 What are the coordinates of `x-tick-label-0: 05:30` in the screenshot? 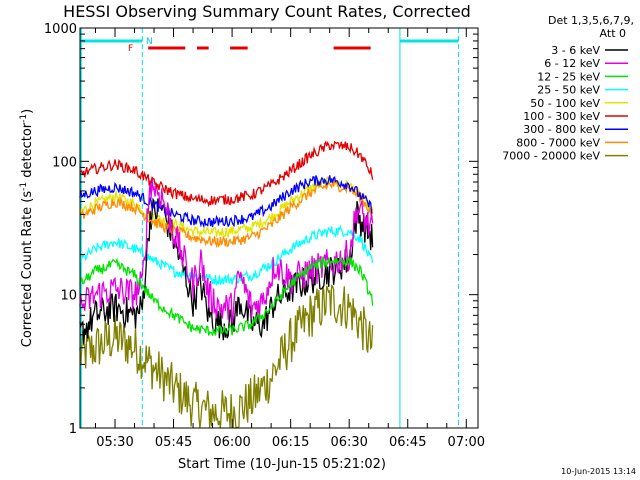 It's located at (114, 442).